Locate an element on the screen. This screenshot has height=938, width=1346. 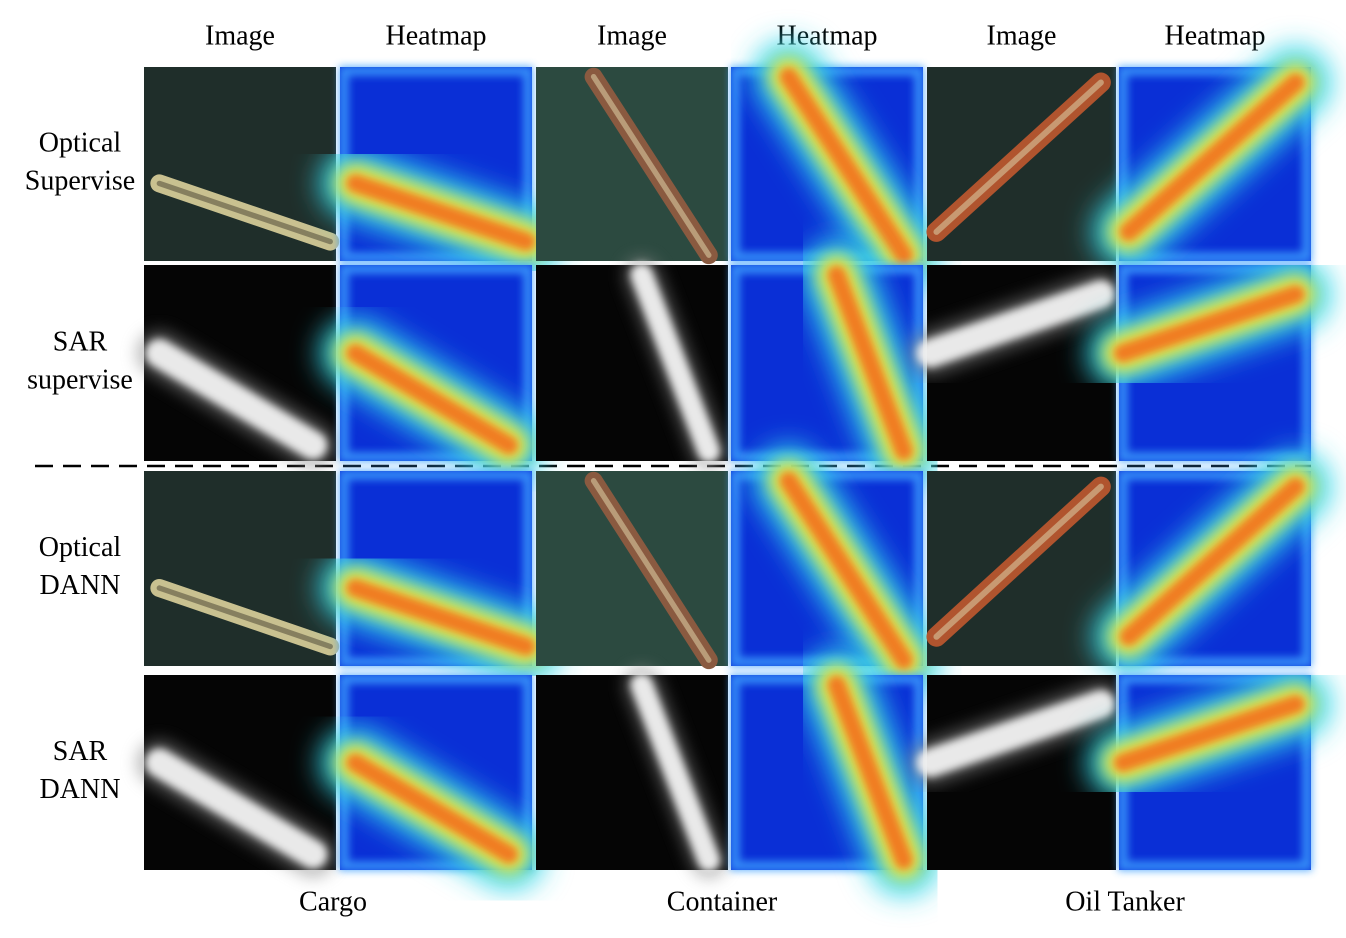
class-label: Cargo is located at coordinates (333, 901).